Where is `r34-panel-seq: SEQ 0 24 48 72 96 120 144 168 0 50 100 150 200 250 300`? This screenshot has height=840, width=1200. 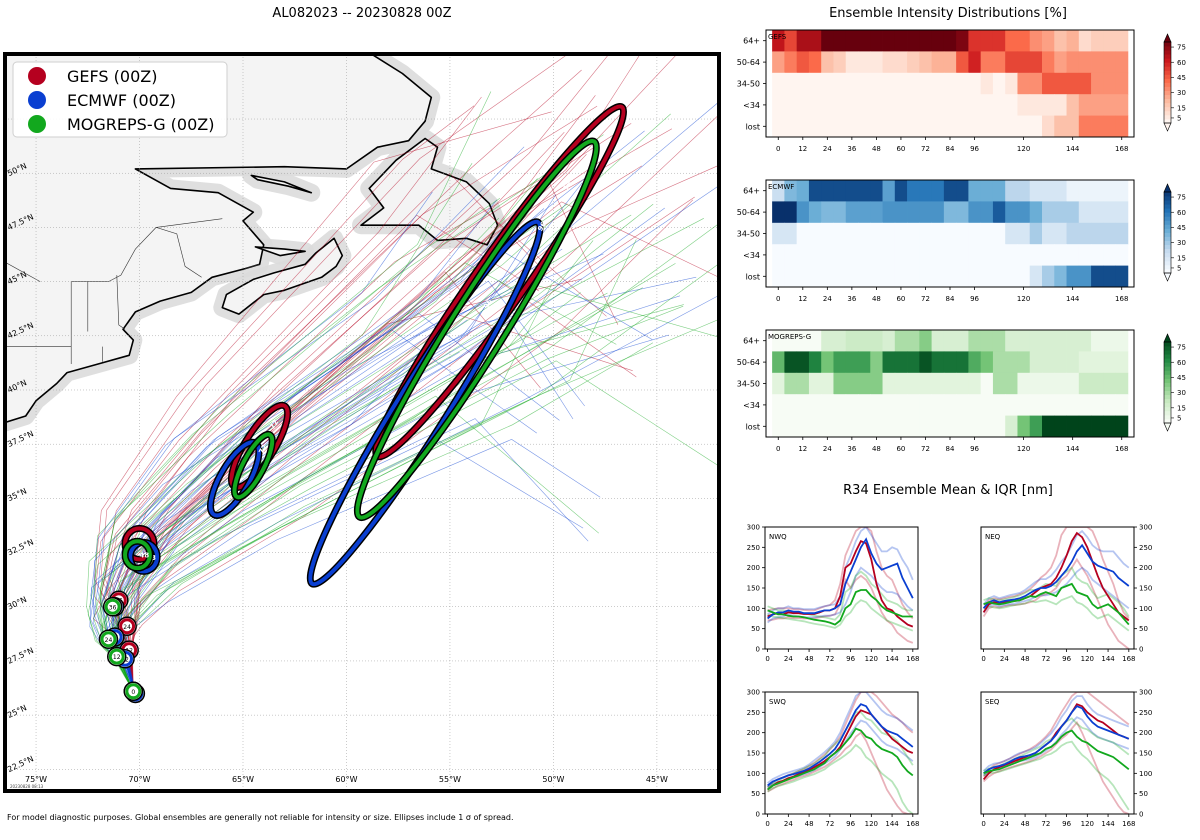 r34-panel-seq: SEQ 0 24 48 72 96 120 144 168 0 50 100 150 200 250 300 is located at coordinates (1066, 758).